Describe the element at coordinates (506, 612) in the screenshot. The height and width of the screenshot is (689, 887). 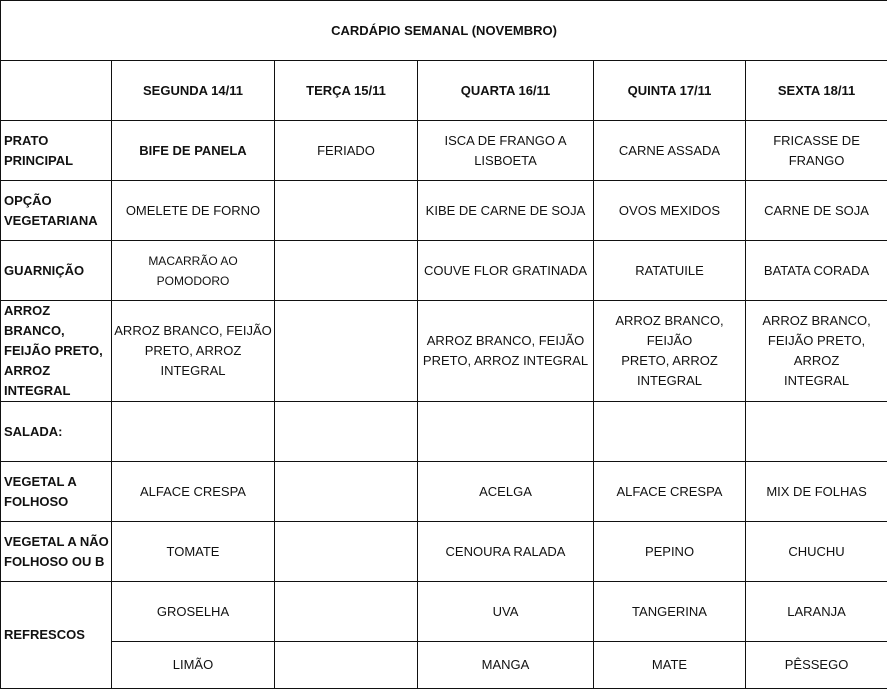
I see `menu-cell: UVA` at that location.